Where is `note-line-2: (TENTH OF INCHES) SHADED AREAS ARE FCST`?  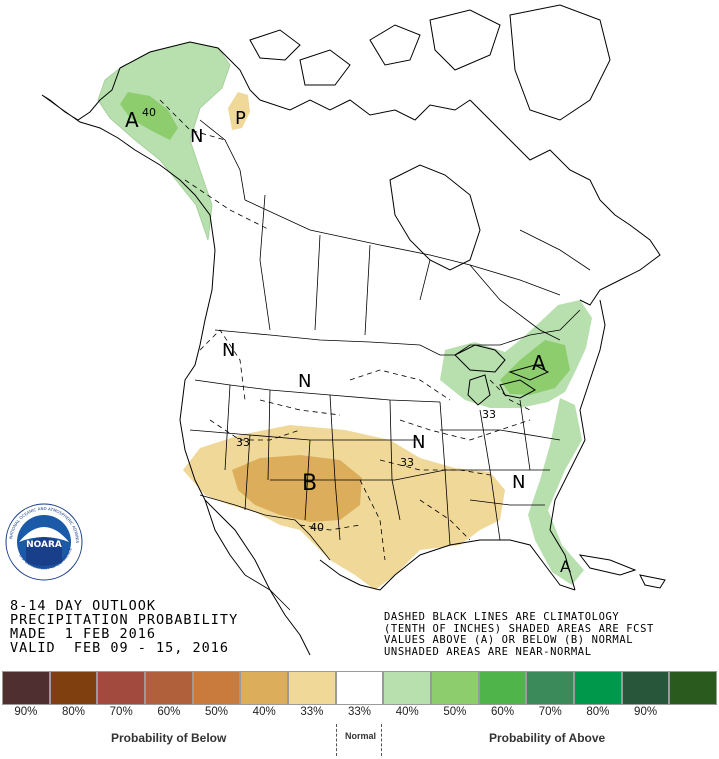 note-line-2: (TENTH OF INCHES) SHADED AREAS ARE FCST is located at coordinates (519, 628).